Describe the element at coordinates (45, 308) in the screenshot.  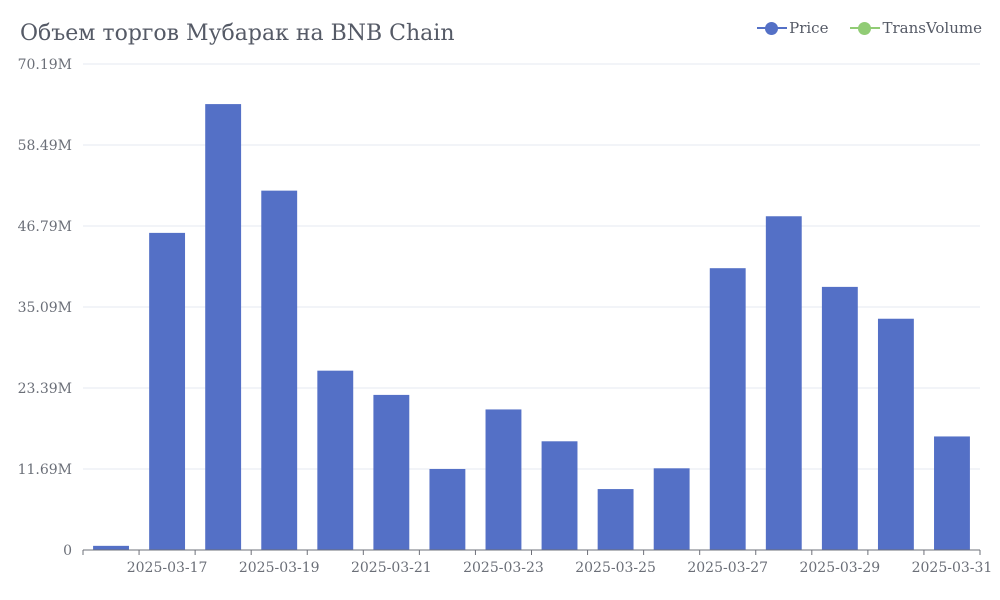
I see `y-tick-label: 35.09M` at that location.